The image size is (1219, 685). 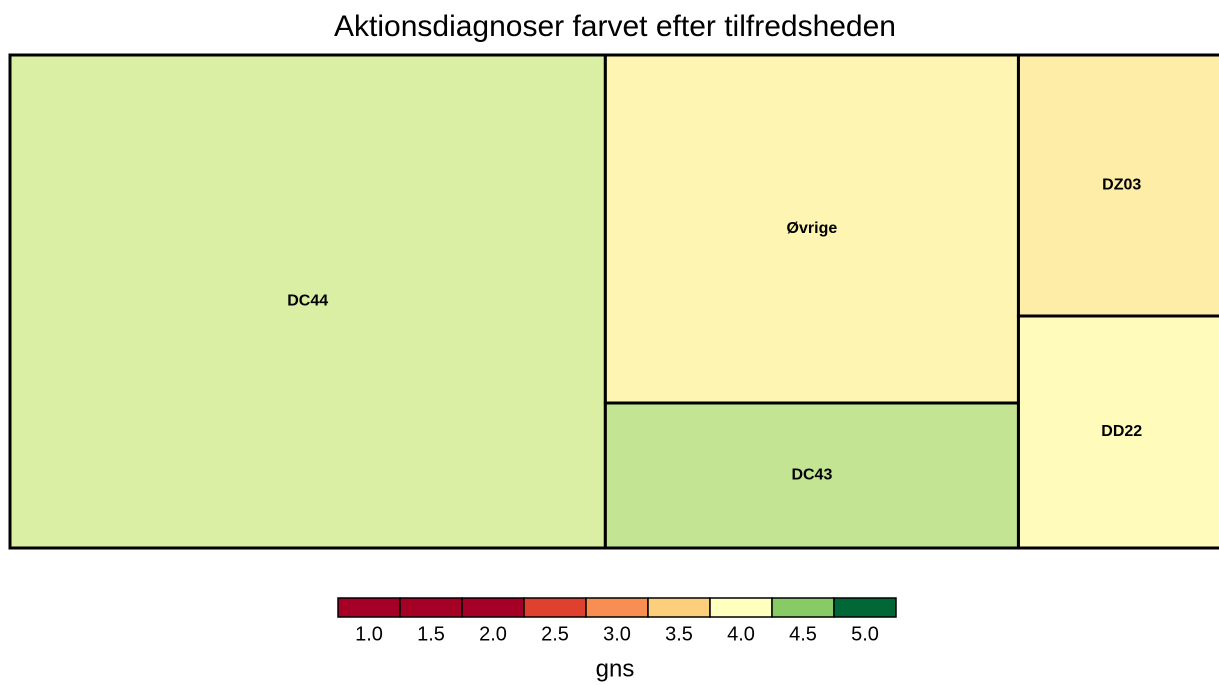 What do you see at coordinates (679, 634) in the screenshot?
I see `legend-tick-label: 3.5` at bounding box center [679, 634].